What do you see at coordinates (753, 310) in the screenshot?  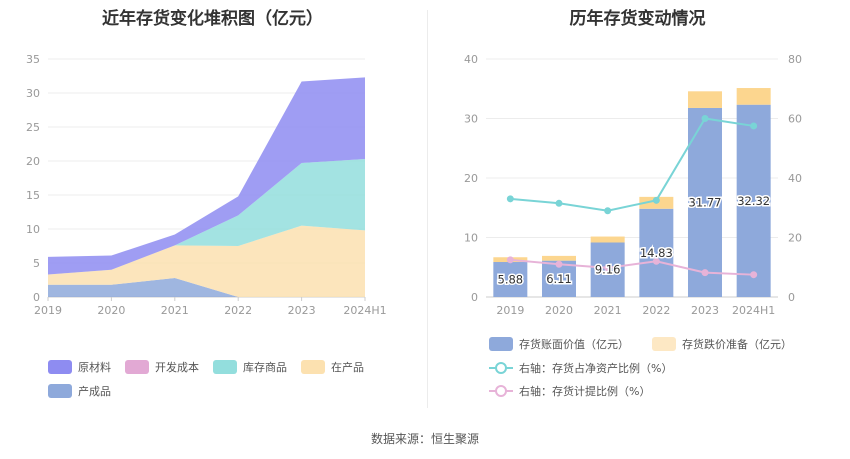 I see `right-x-tick-label: 2024H1` at bounding box center [753, 310].